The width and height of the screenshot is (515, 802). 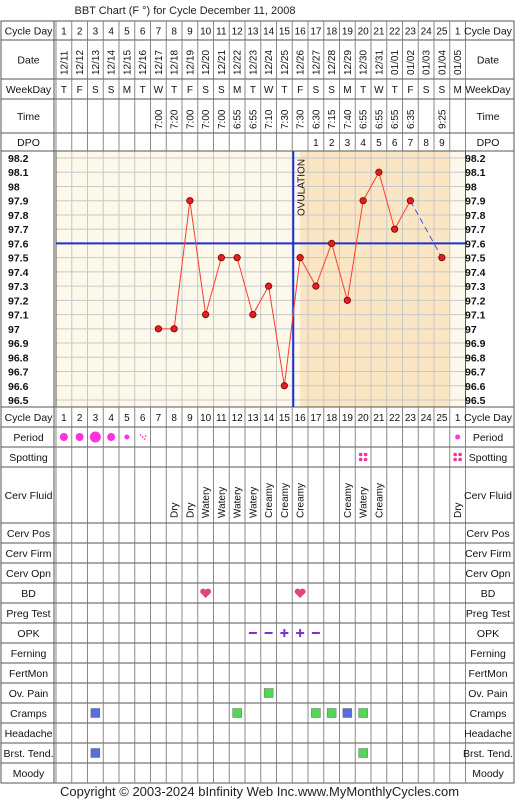 What do you see at coordinates (175, 62) in the screenshot?
I see `cell-dates: 12/18` at bounding box center [175, 62].